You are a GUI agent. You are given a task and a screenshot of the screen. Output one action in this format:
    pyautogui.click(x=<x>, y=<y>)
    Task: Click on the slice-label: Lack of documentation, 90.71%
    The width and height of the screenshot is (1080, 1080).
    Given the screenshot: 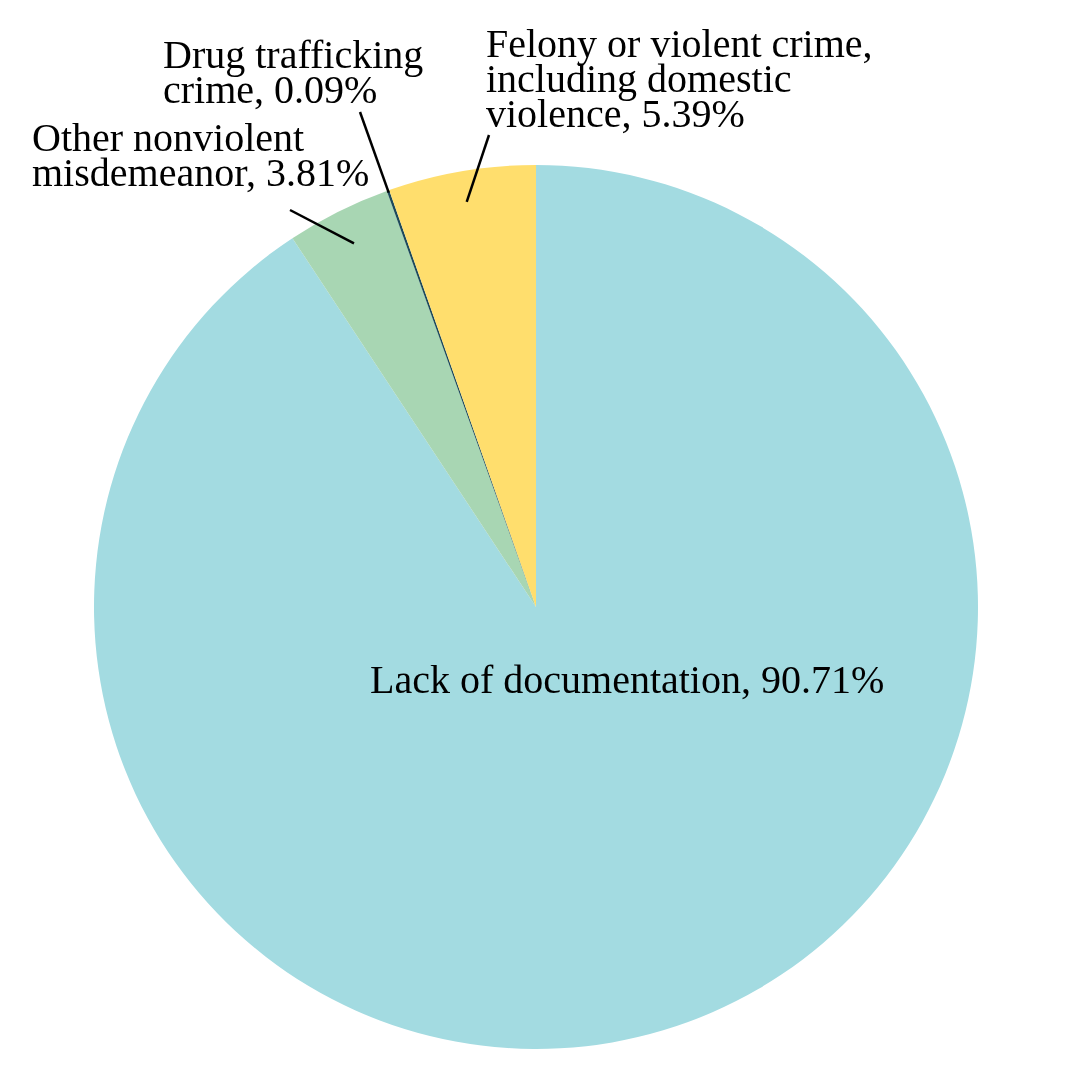 What is the action you would take?
    pyautogui.click(x=627, y=679)
    